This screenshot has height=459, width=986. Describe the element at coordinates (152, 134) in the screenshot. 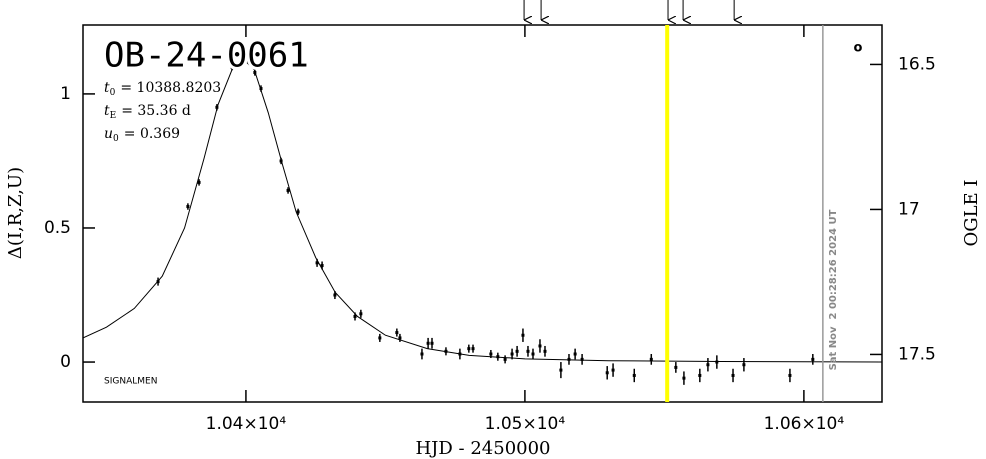

I see `parameter-value: = 0.369` at that location.